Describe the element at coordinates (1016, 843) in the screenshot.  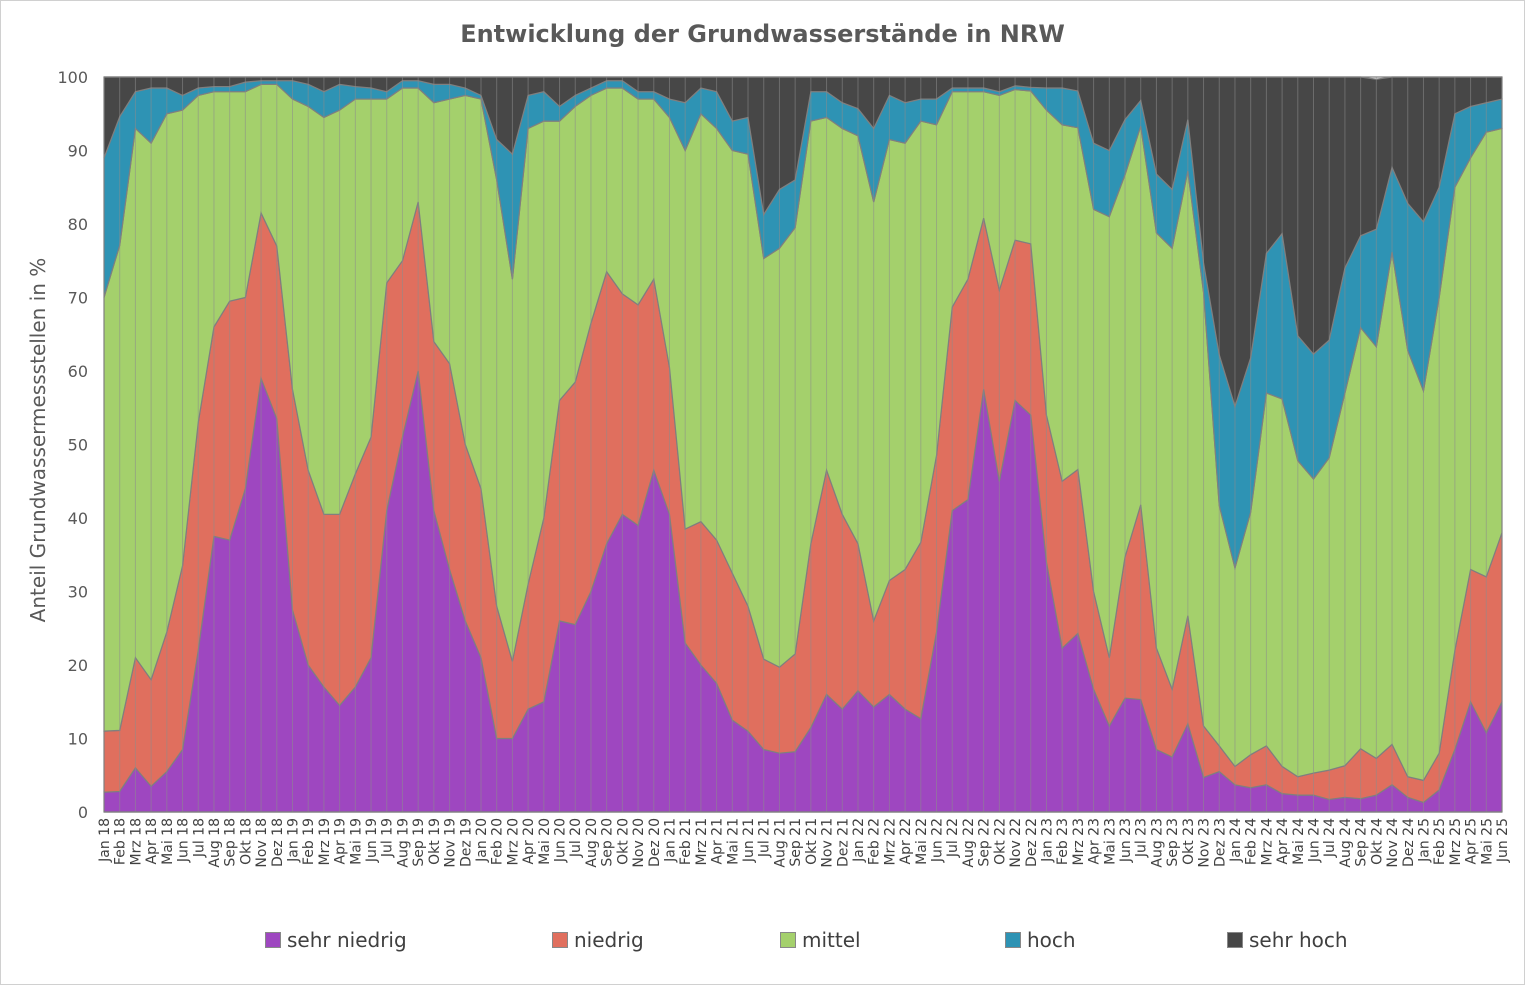
I see `x-tick-label: Nov 22` at that location.